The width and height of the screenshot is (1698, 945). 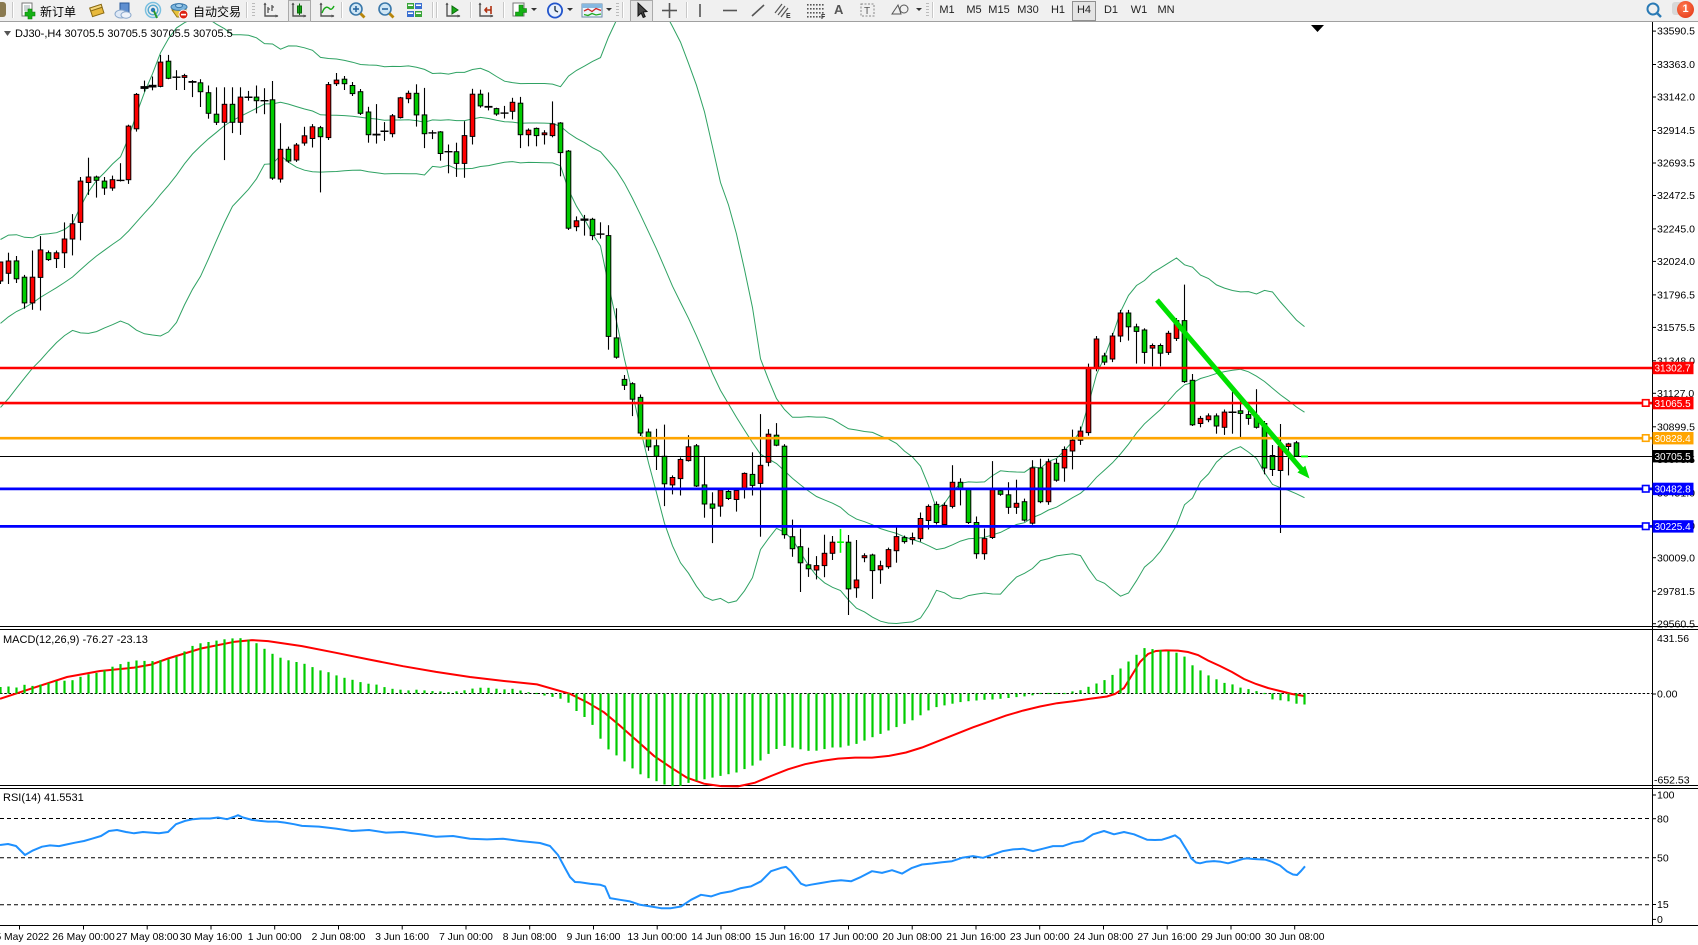 What do you see at coordinates (1663, 905) in the screenshot?
I see `svg-text: 15` at bounding box center [1663, 905].